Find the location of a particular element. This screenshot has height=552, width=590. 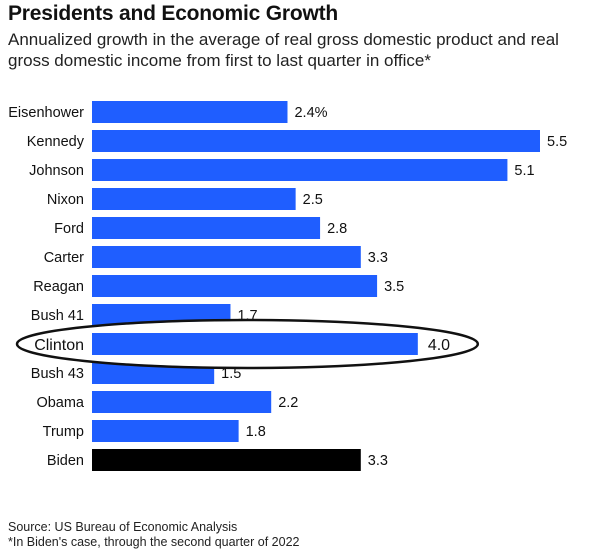

category-label-bush-43: Bush 43 is located at coordinates (57, 374).